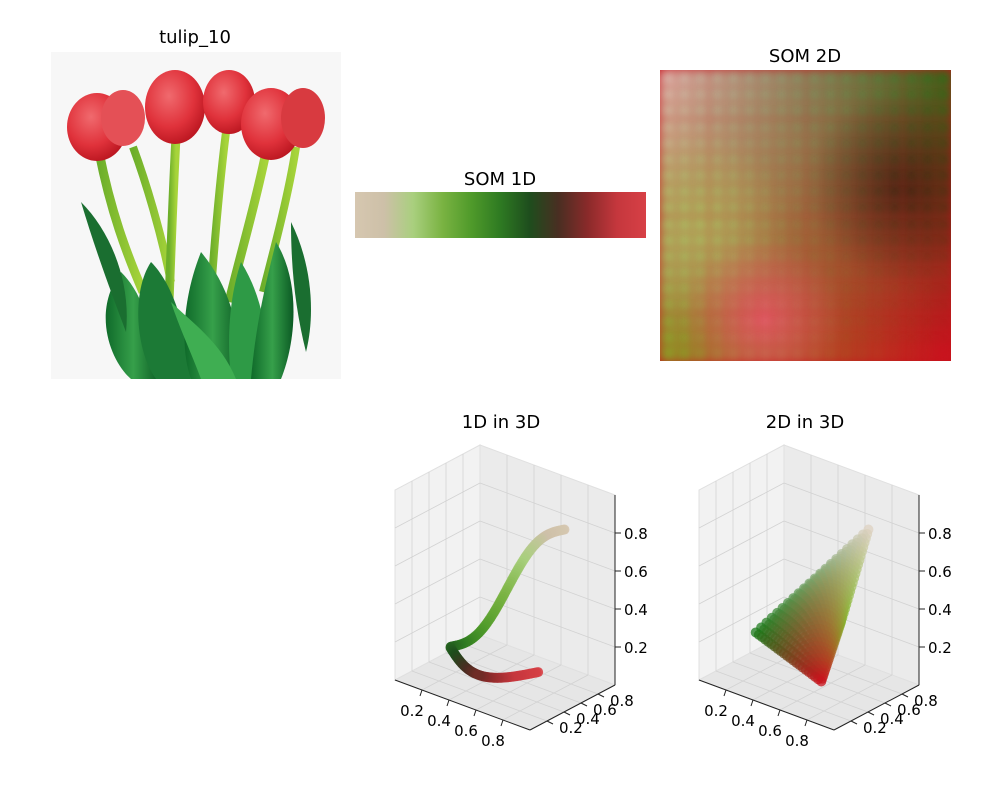  I want to click on y-tick-label: 0.4, so click(588, 719).